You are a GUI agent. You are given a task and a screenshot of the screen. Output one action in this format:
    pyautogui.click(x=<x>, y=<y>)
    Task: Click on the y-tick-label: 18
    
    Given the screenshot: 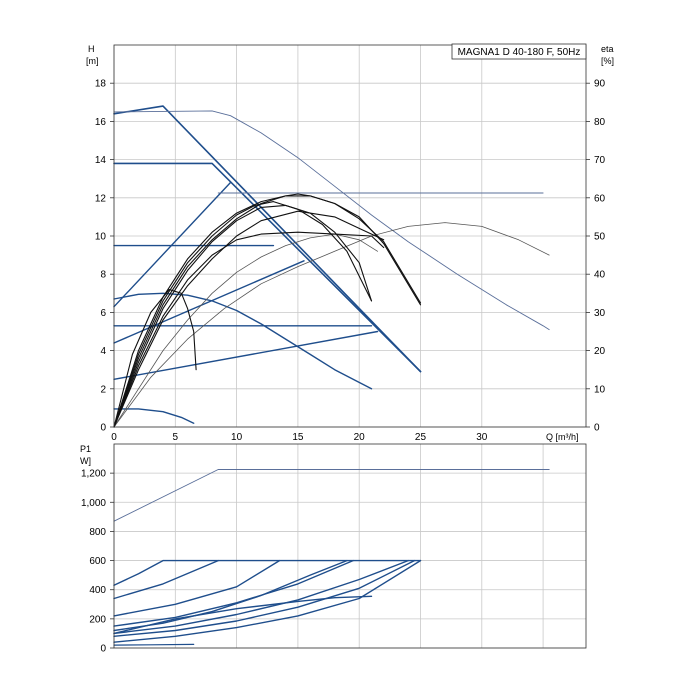 What is the action you would take?
    pyautogui.click(x=101, y=84)
    